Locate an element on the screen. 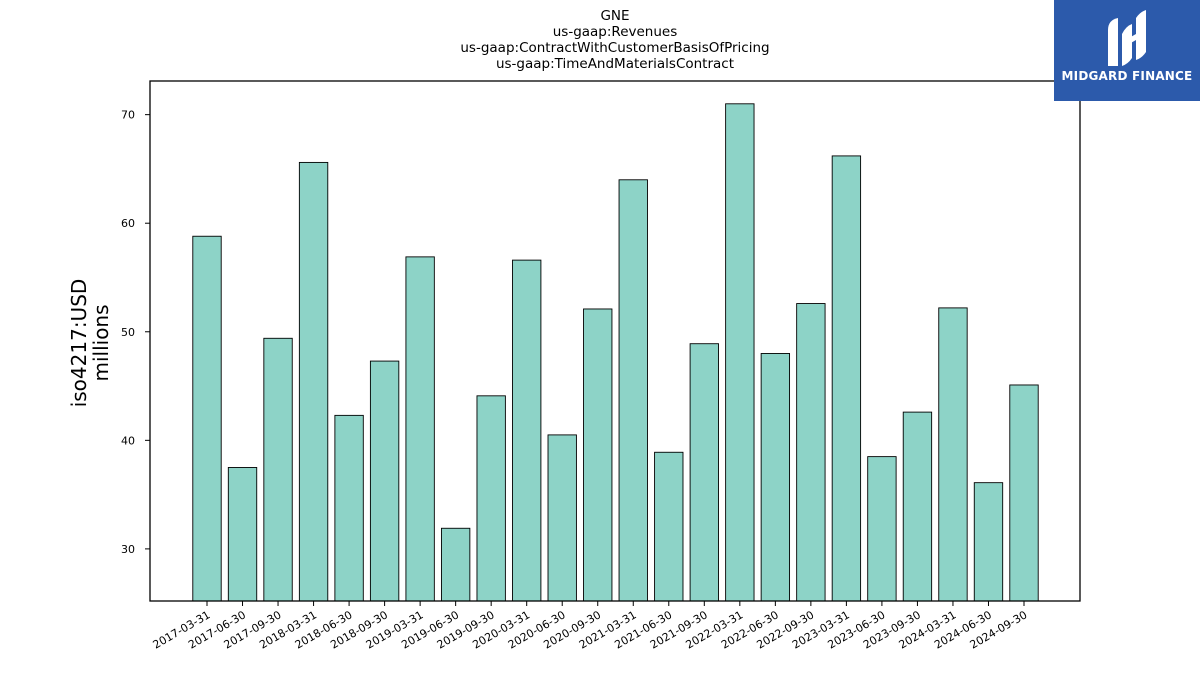 This screenshot has height=675, width=1200. chart-title-line: us-gaap:TimeAndMaterialsContract is located at coordinates (615, 64).